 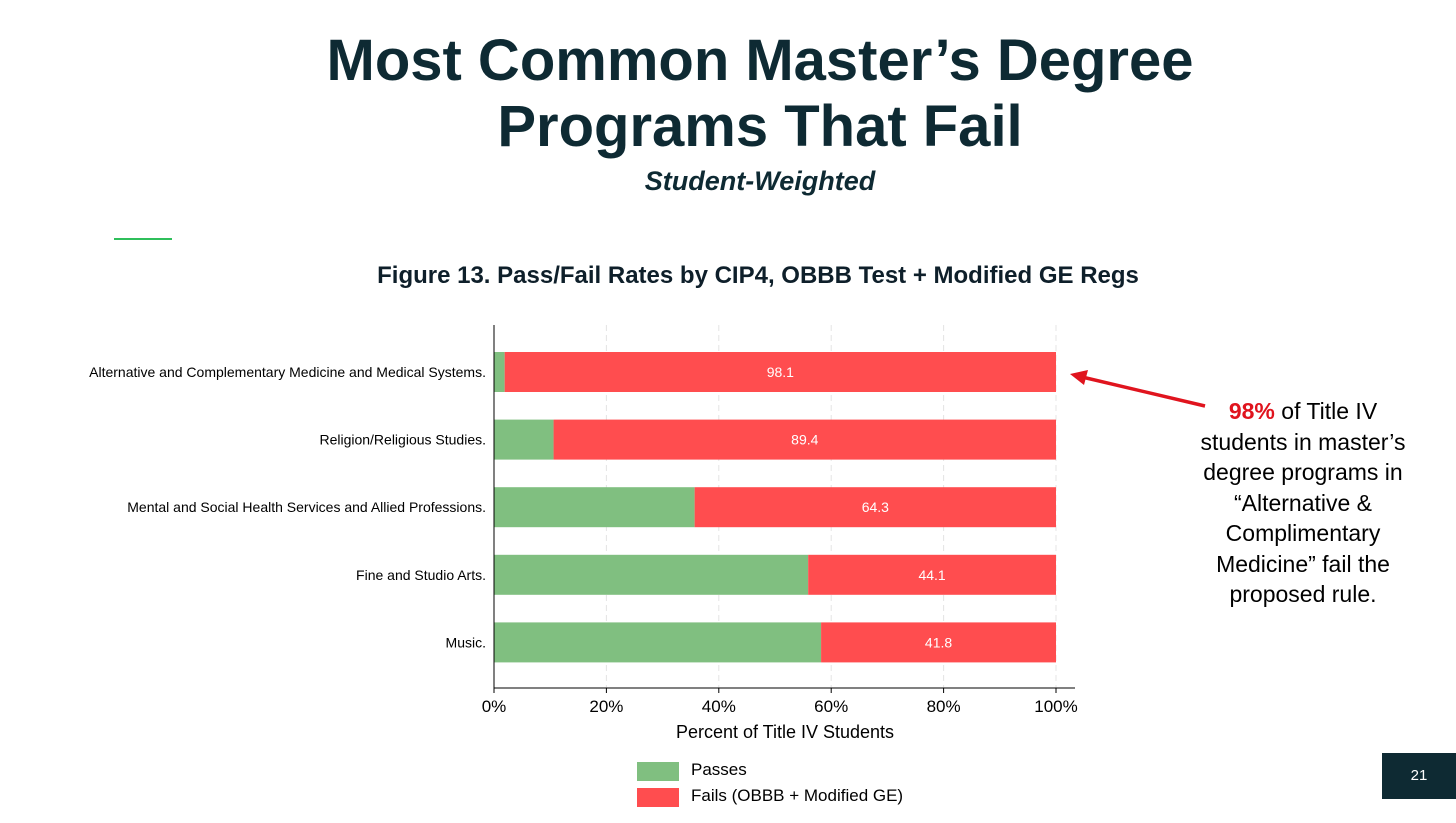 I want to click on data-label: 64.3, so click(x=875, y=507).